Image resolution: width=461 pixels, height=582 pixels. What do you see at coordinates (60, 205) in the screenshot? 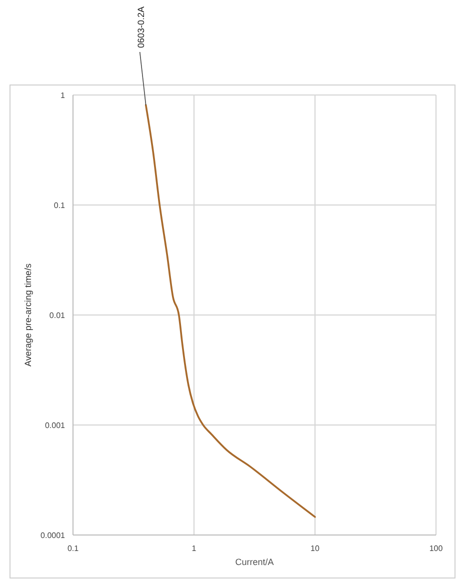
I see `y-tick-label: 0.1` at bounding box center [60, 205].